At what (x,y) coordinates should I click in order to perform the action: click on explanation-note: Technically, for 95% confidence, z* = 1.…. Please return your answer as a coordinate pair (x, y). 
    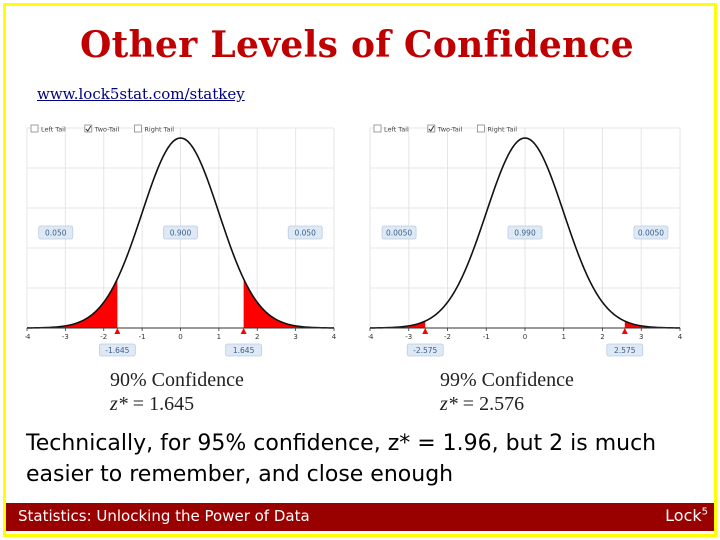
    Looking at the image, I should click on (341, 459).